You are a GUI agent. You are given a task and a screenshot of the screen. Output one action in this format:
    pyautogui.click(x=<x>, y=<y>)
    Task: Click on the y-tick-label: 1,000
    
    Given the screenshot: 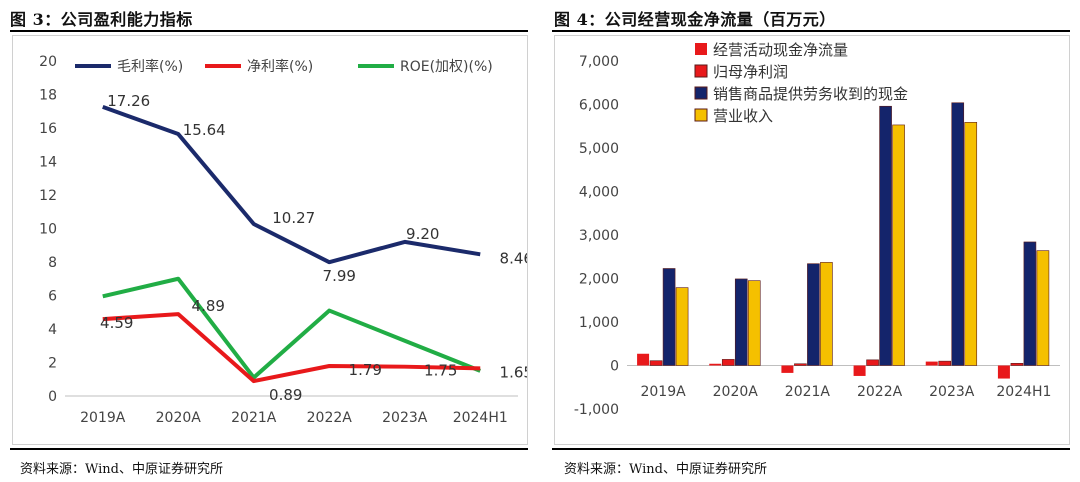 What is the action you would take?
    pyautogui.click(x=599, y=323)
    